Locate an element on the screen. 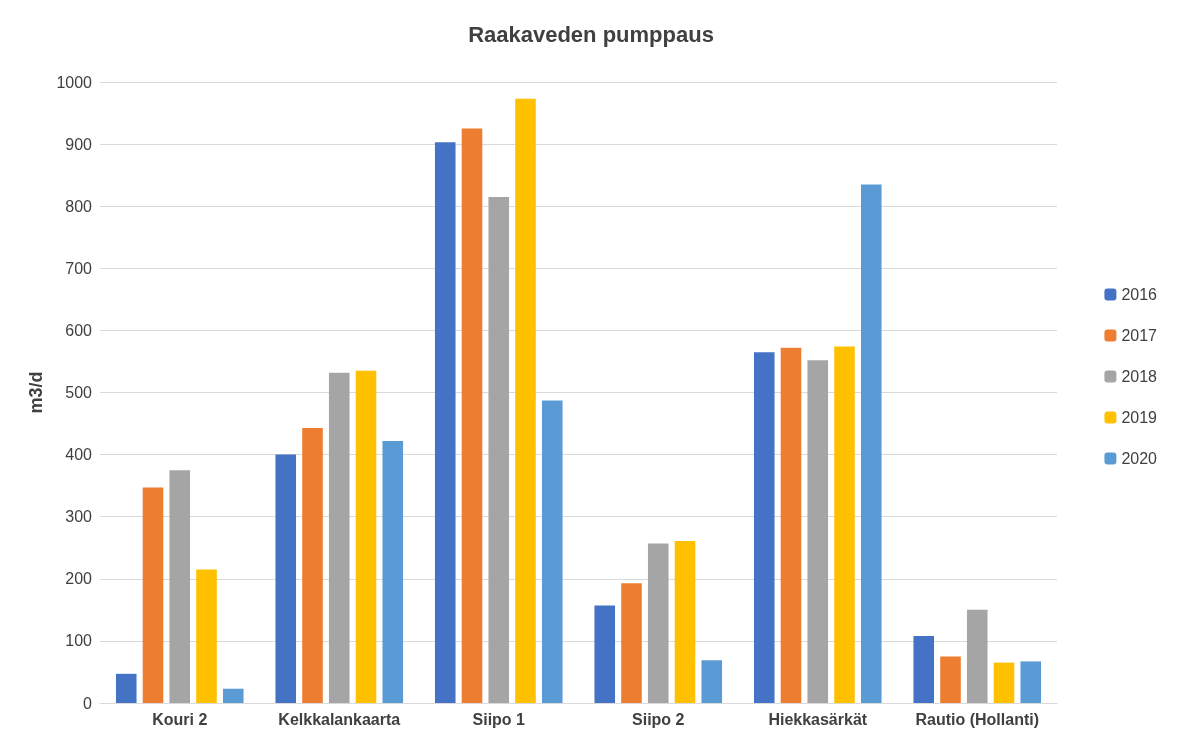  y-tick-label: 400 is located at coordinates (79, 455).